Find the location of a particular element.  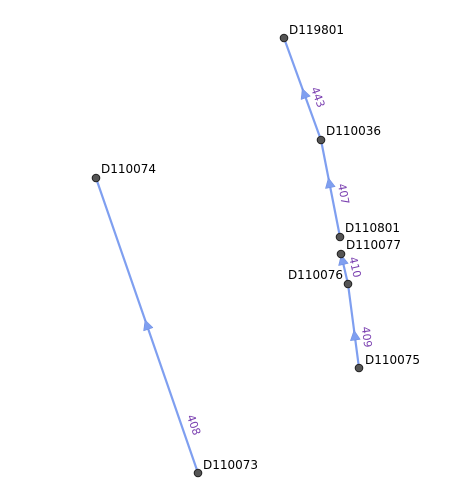

node-label-D110075: D110075 is located at coordinates (392, 360).